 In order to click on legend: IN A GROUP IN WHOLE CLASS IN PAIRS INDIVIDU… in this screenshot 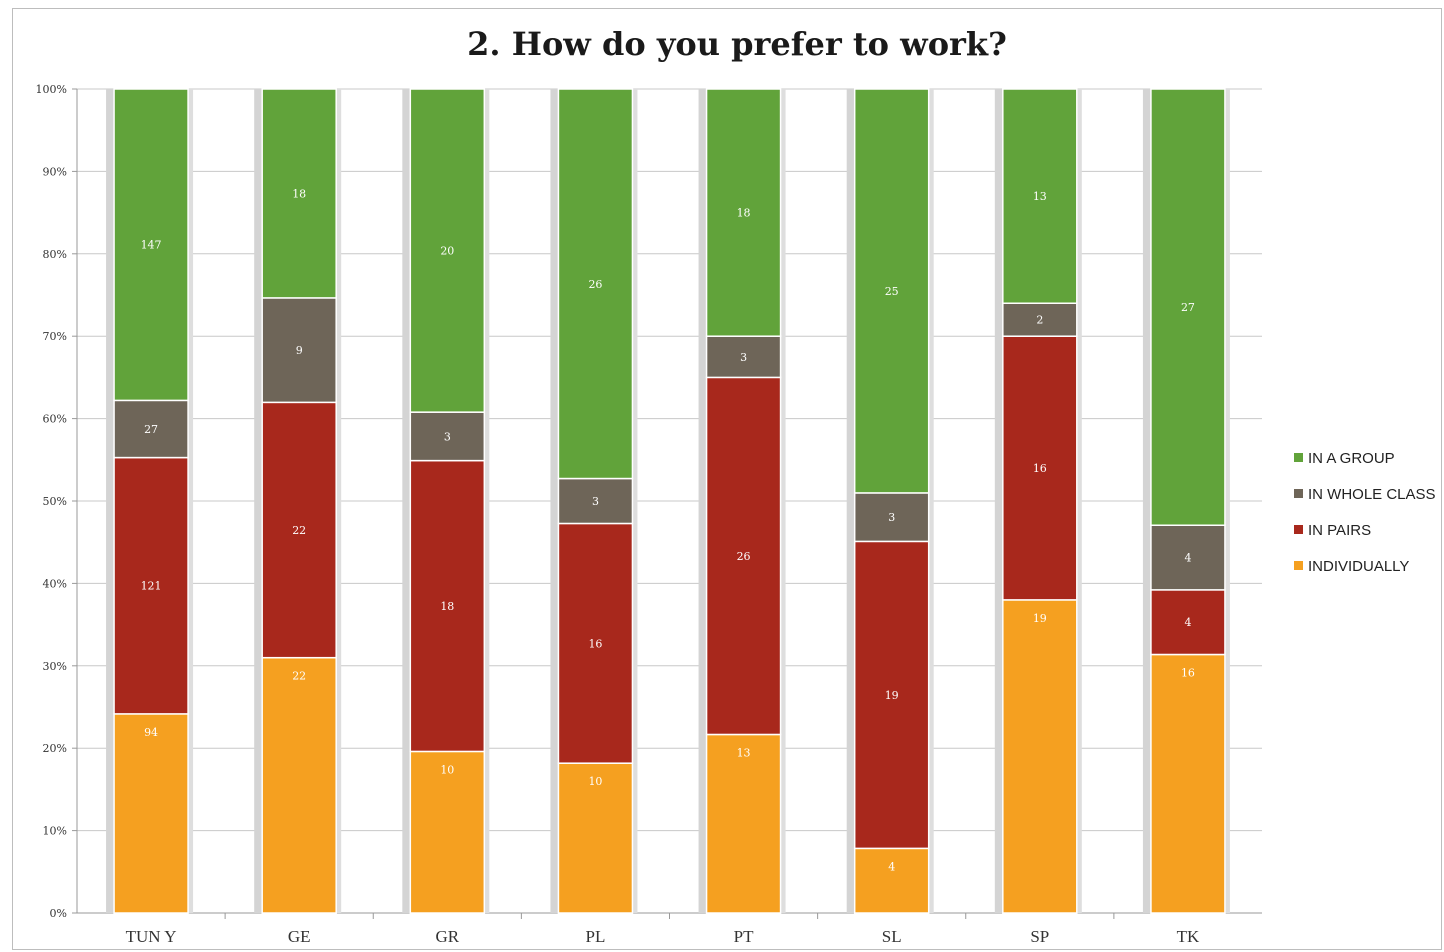, I will do `click(1365, 512)`.